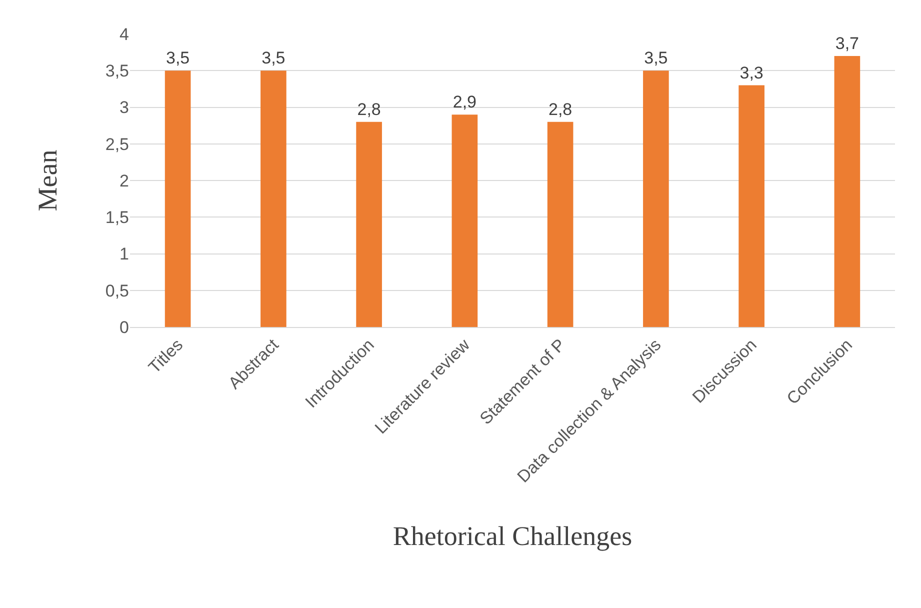 This screenshot has height=608, width=921. I want to click on x-axis-title: Rhetorical Challenges, so click(512, 535).